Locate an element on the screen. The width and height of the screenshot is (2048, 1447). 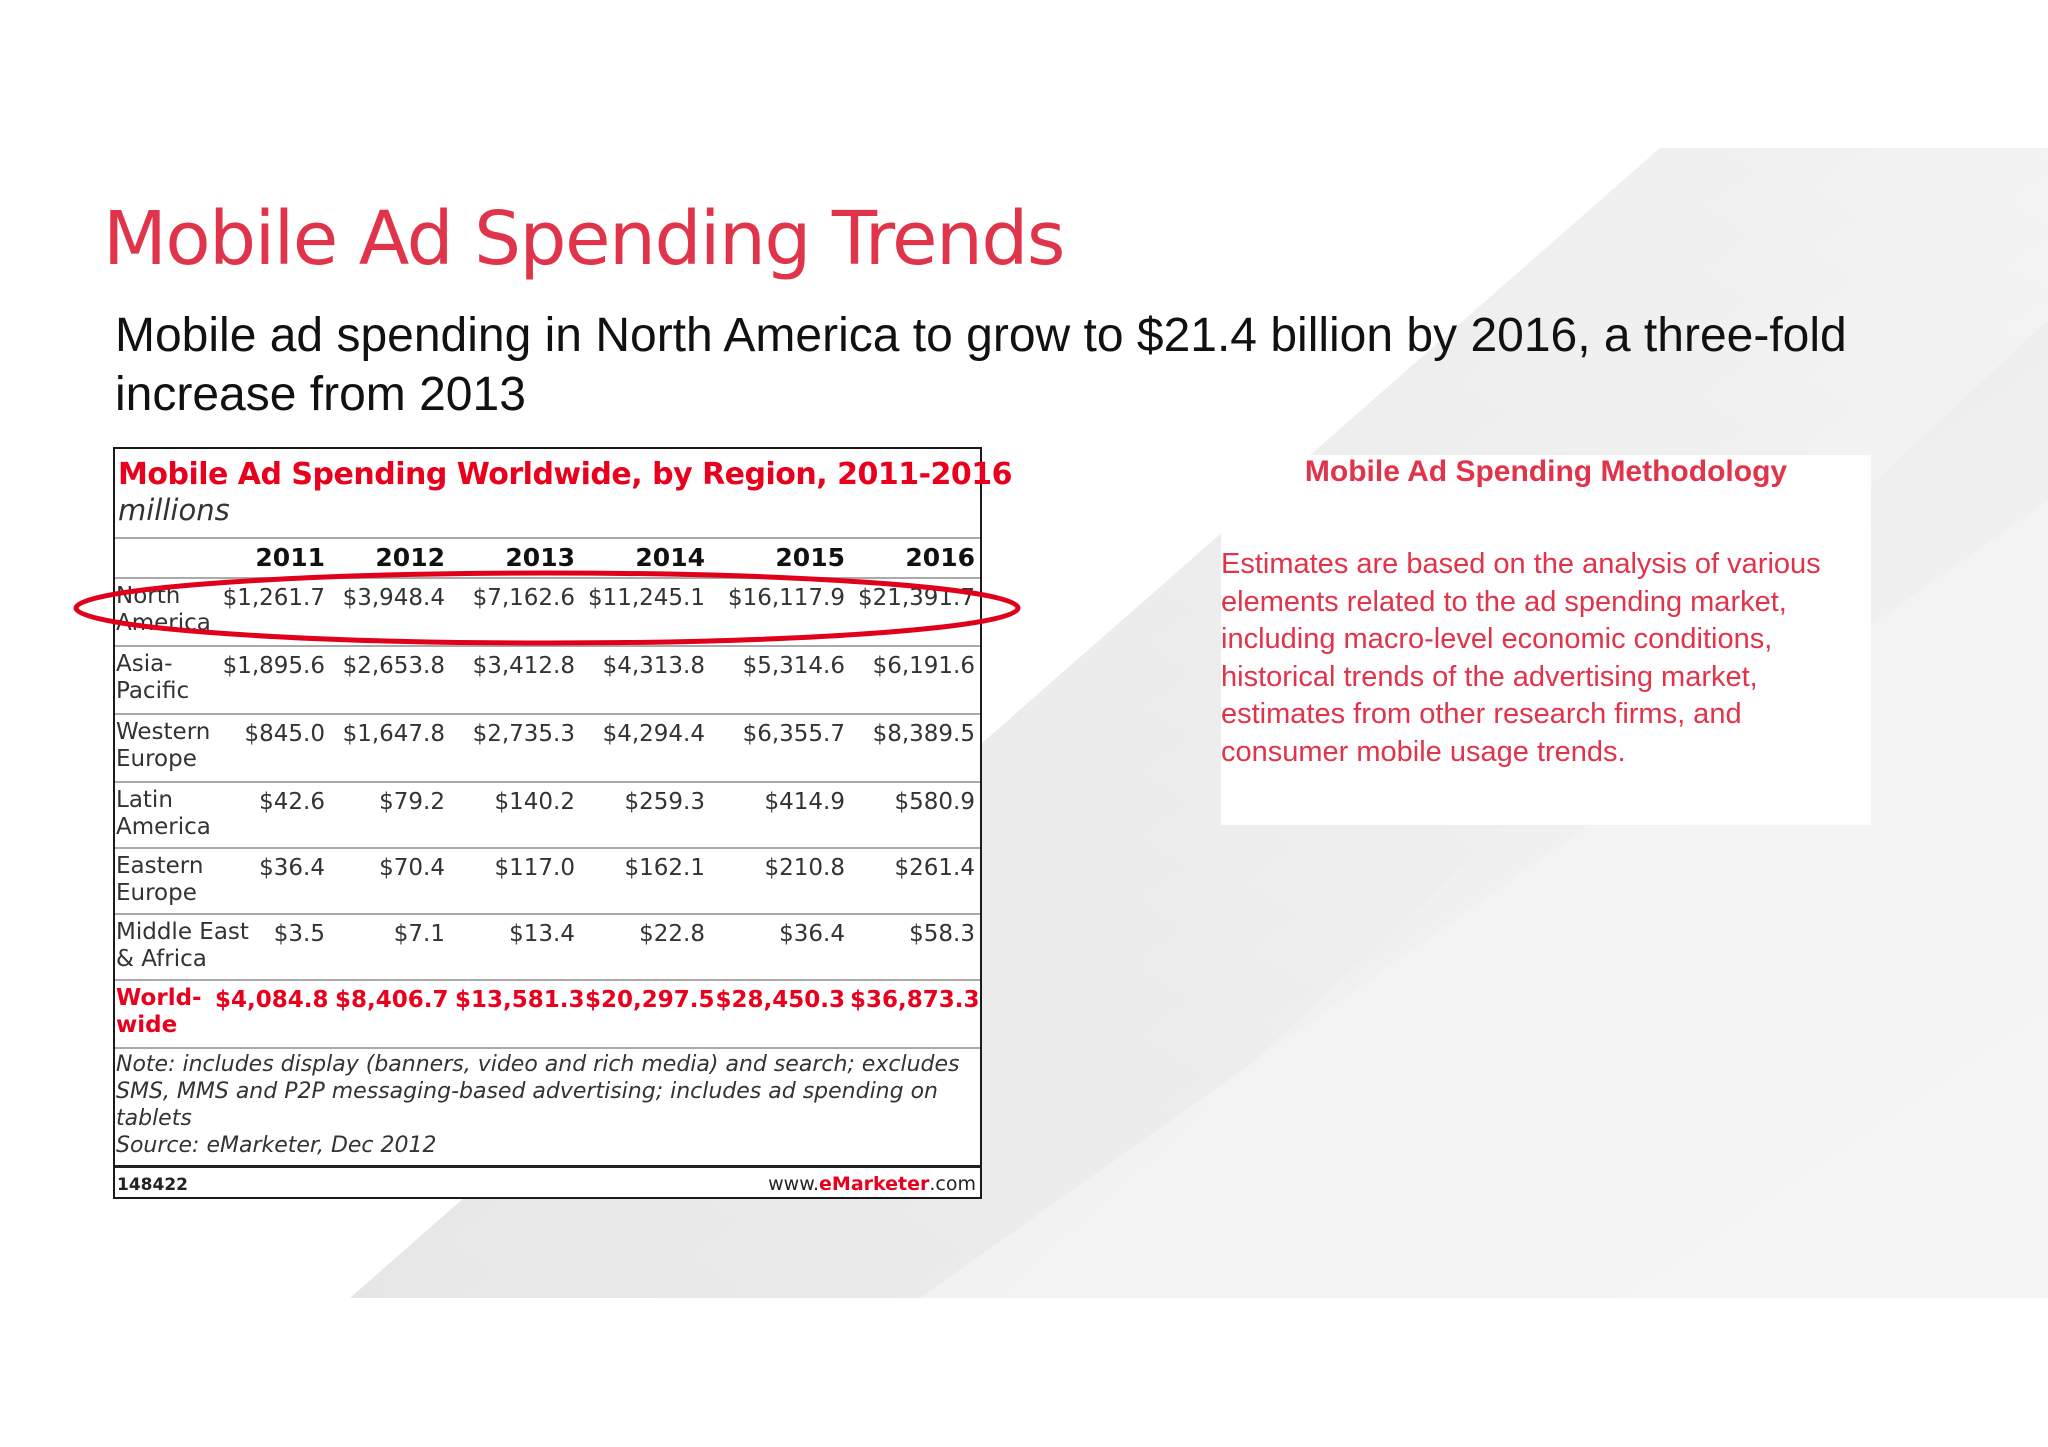
table-cell: $5,314.6 is located at coordinates (793, 666).